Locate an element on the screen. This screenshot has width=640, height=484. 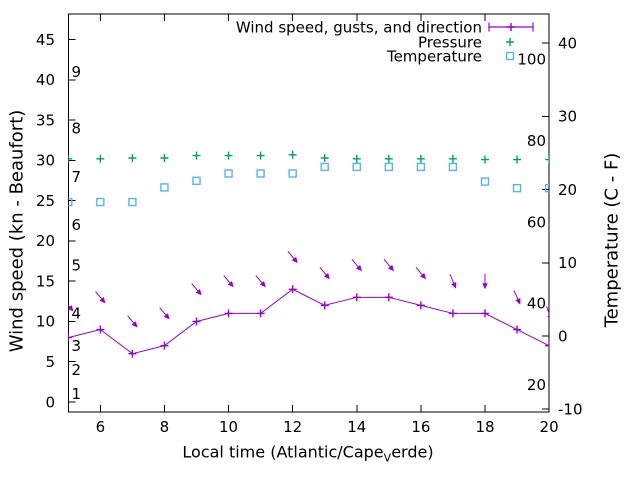
temperature-series is located at coordinates (309, 184).